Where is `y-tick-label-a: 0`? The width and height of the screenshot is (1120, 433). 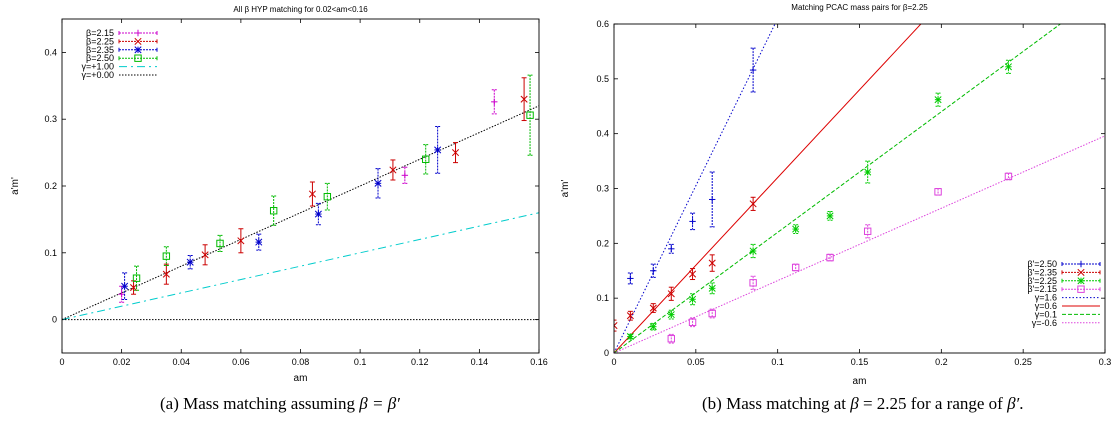
y-tick-label-a: 0 is located at coordinates (54, 320).